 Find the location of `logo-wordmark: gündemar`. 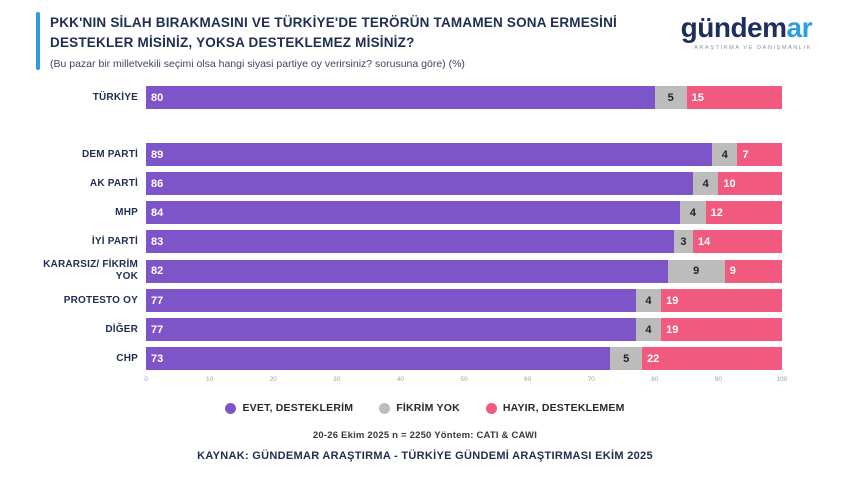

logo-wordmark: gündemar is located at coordinates (746, 27).